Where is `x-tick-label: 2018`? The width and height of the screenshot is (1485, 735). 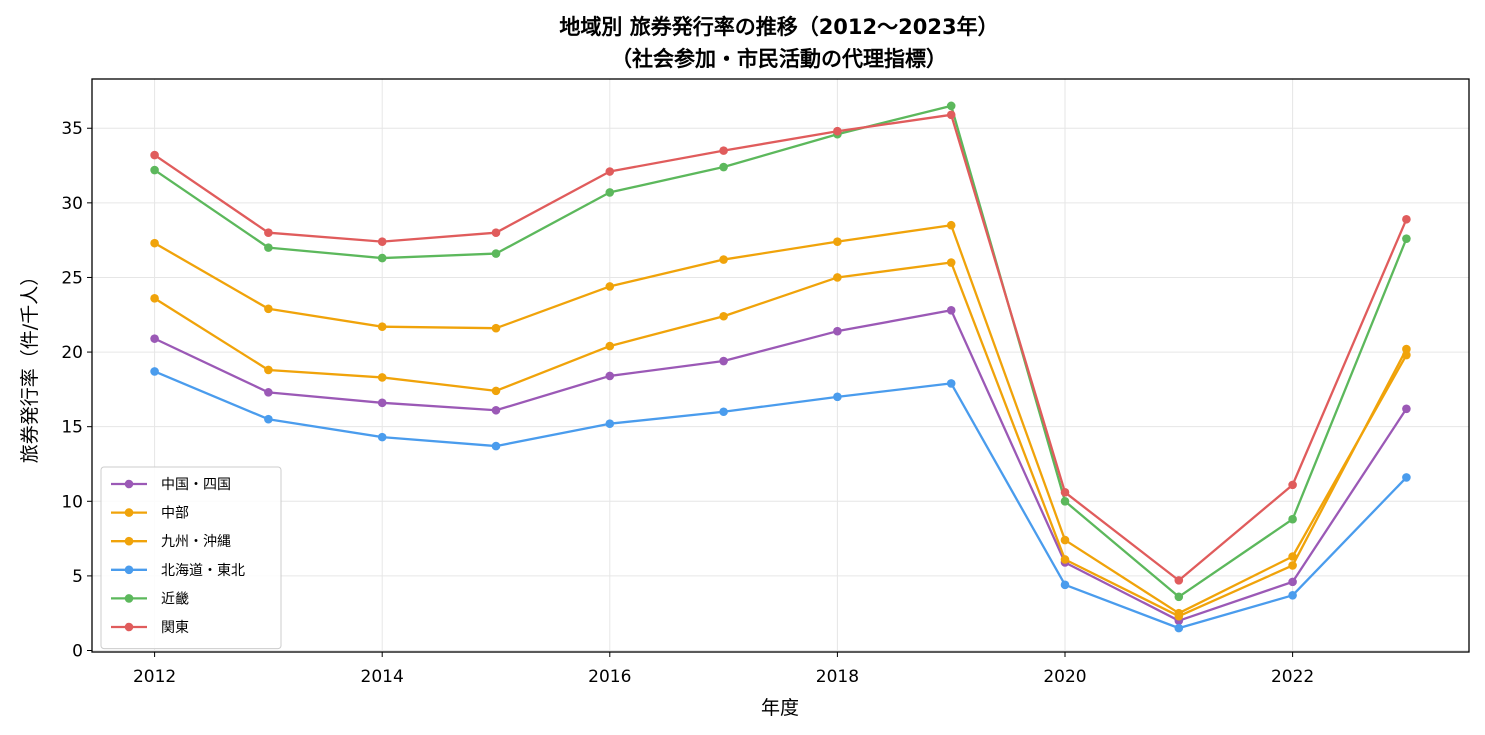
x-tick-label: 2018 is located at coordinates (837, 677).